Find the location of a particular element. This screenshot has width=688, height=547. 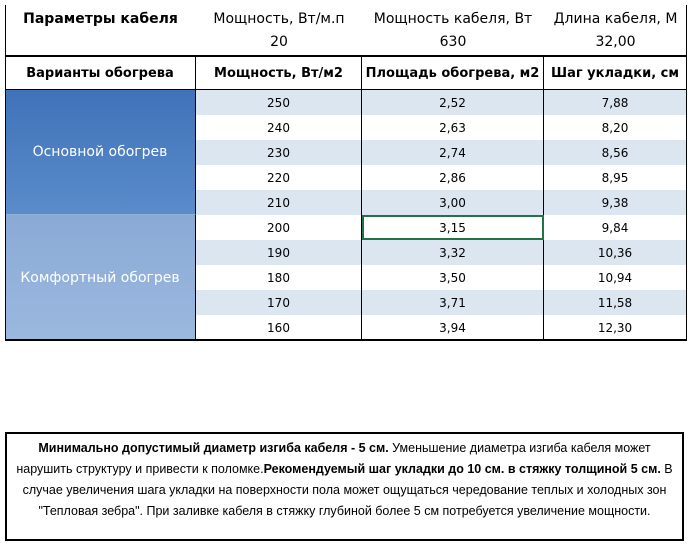

table-cell: 160 is located at coordinates (279, 327).